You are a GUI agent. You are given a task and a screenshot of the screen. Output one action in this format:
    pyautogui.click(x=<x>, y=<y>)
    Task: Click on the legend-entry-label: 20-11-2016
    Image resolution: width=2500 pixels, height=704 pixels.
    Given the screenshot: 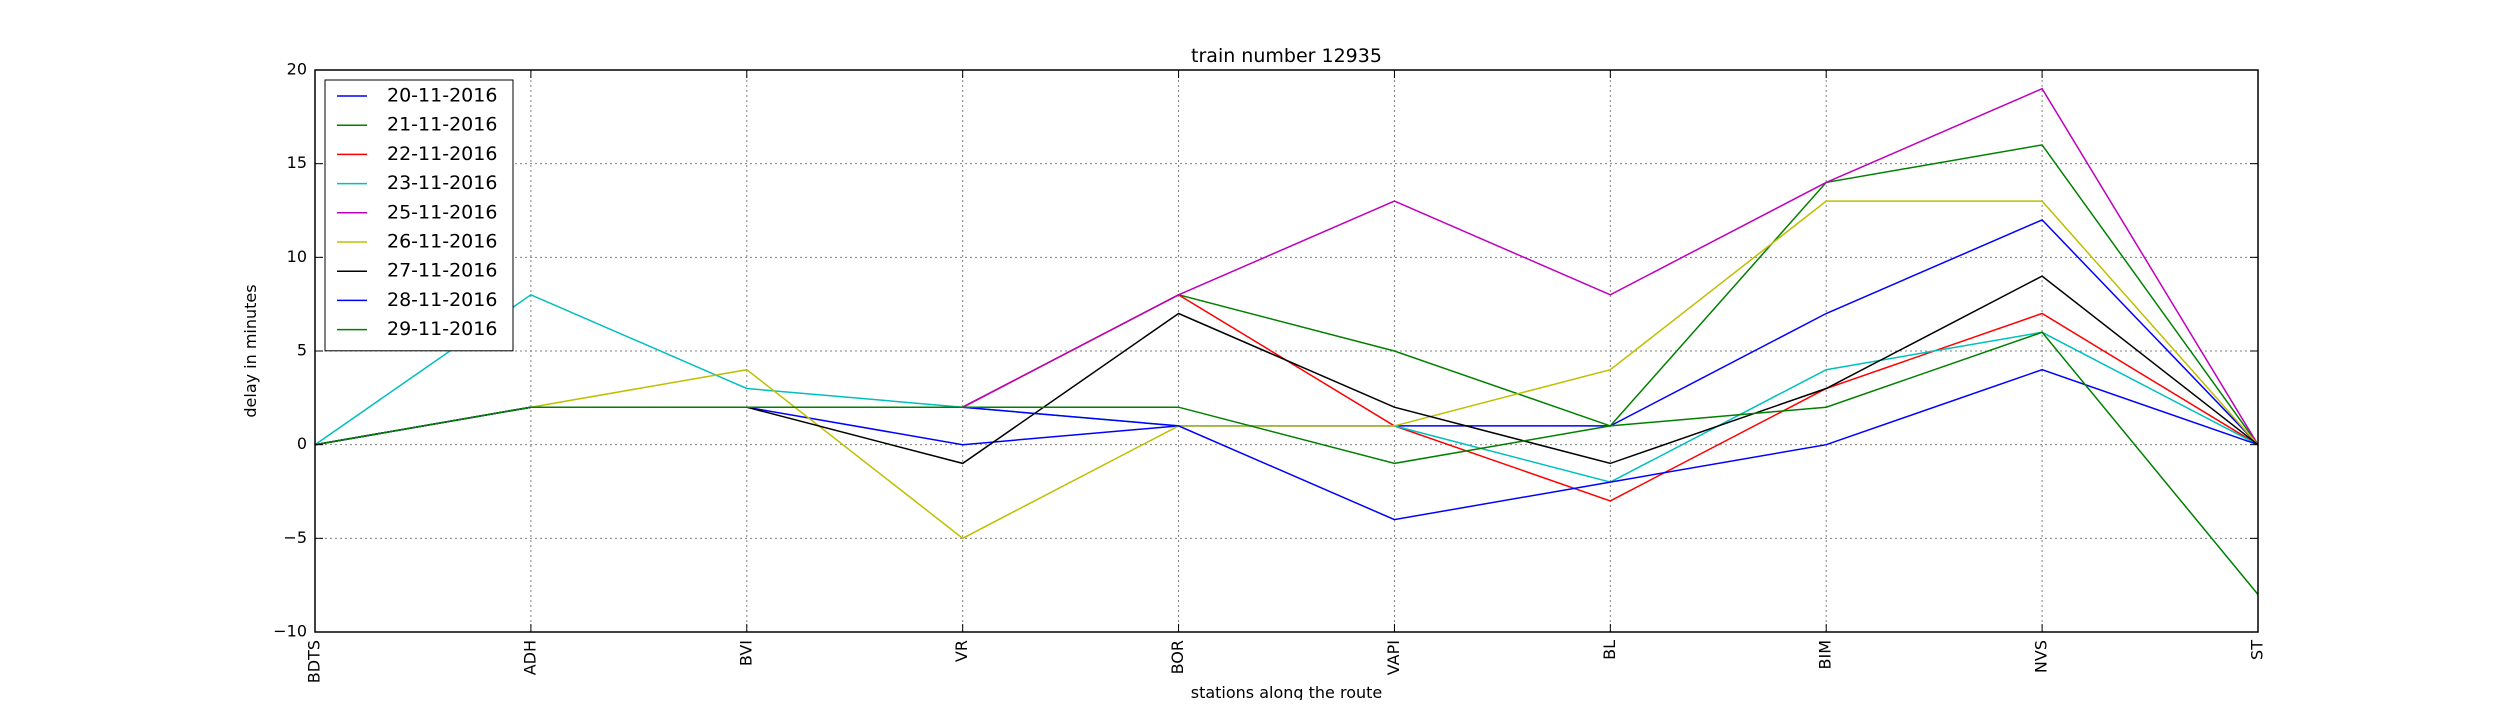 What is the action you would take?
    pyautogui.click(x=442, y=96)
    